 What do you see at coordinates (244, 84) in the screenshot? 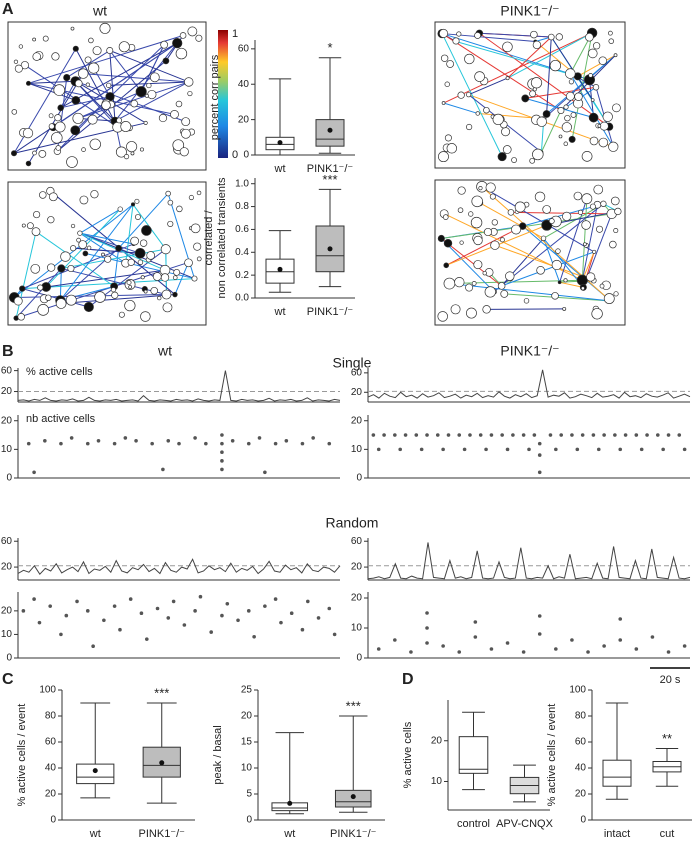
I see `y-tick-label: 40` at bounding box center [244, 84].